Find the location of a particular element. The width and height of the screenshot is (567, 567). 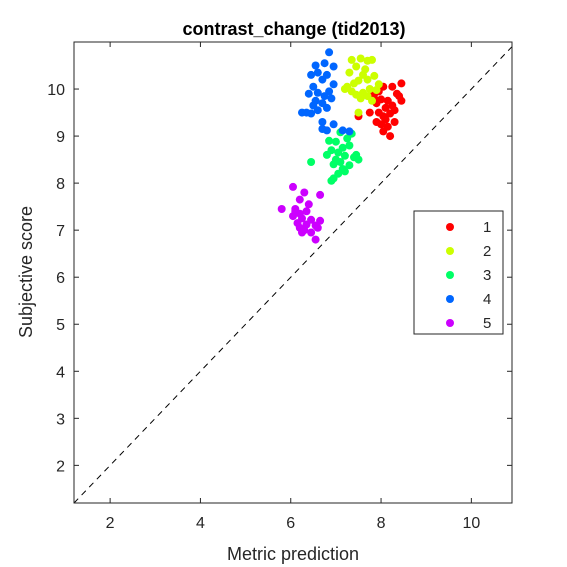

legend-item-3: 3 is located at coordinates (468, 275).